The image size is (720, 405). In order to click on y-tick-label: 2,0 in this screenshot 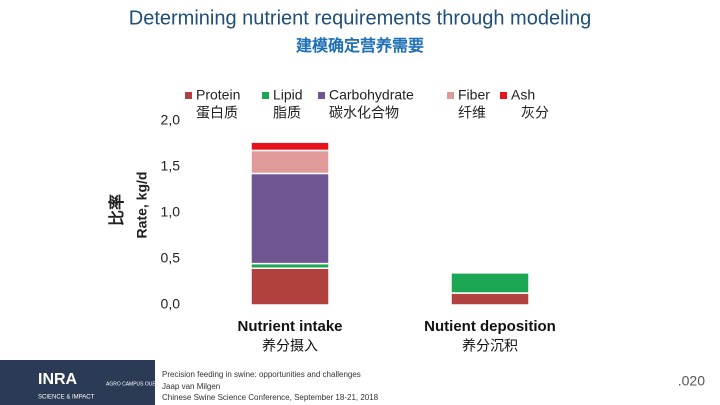, I will do `click(171, 120)`.